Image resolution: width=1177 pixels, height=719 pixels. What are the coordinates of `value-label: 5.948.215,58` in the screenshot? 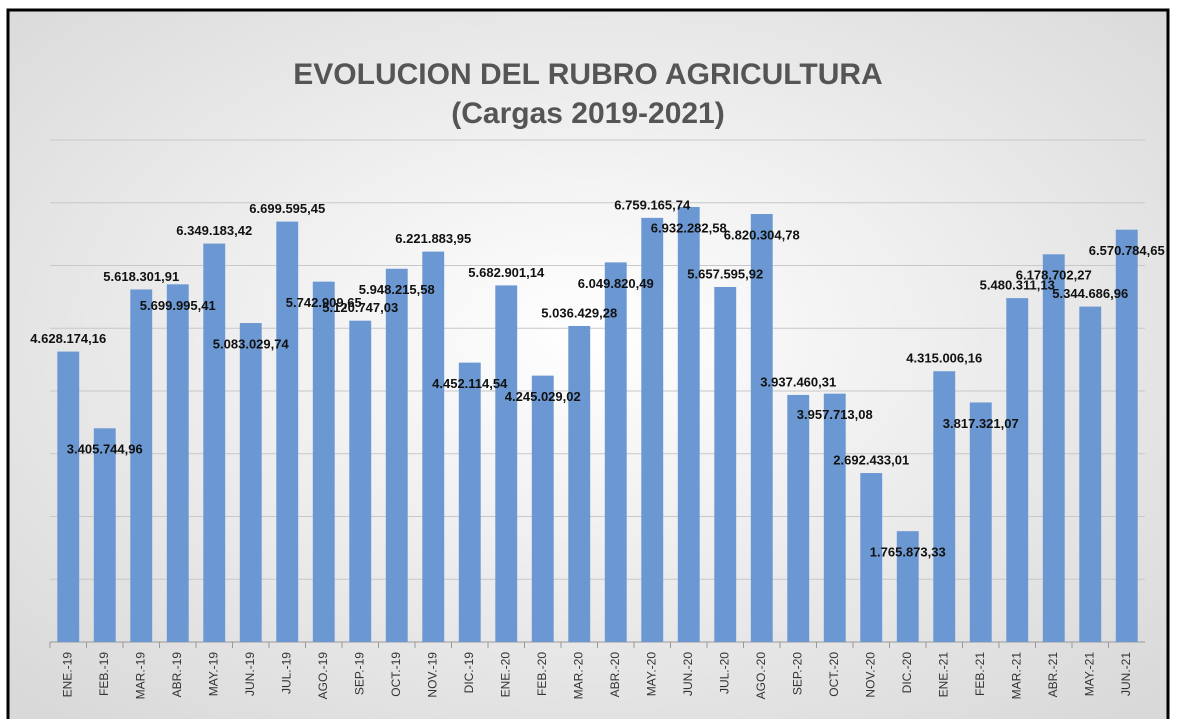 It's located at (397, 289).